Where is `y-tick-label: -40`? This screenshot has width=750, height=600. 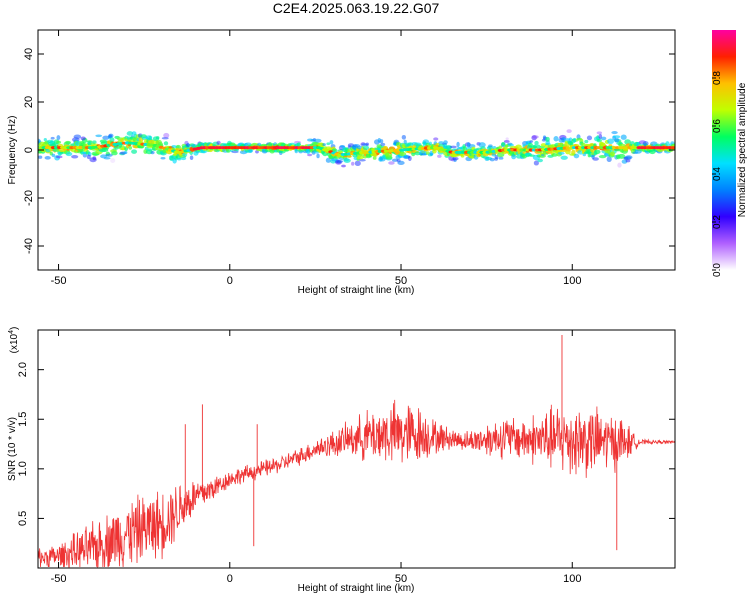 y-tick-label: -40 is located at coordinates (29, 246).